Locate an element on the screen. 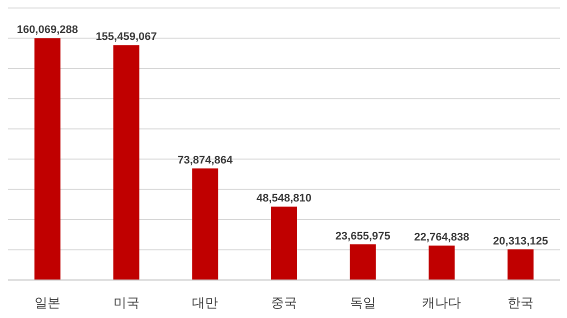 The height and width of the screenshot is (318, 567). data-label: 48,548,810 is located at coordinates (284, 198).